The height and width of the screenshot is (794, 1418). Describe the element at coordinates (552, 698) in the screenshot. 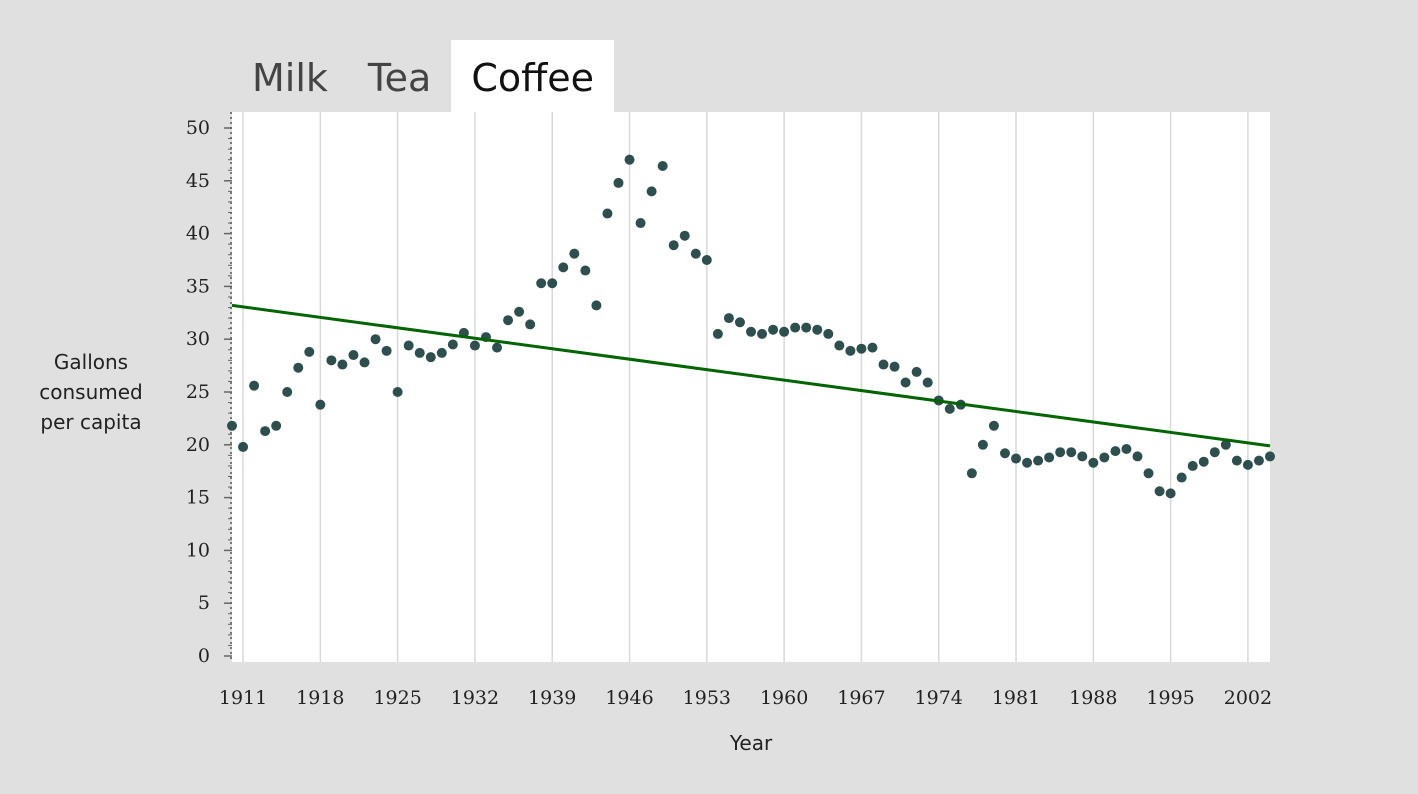

I see `x-tick-label: 1939` at that location.